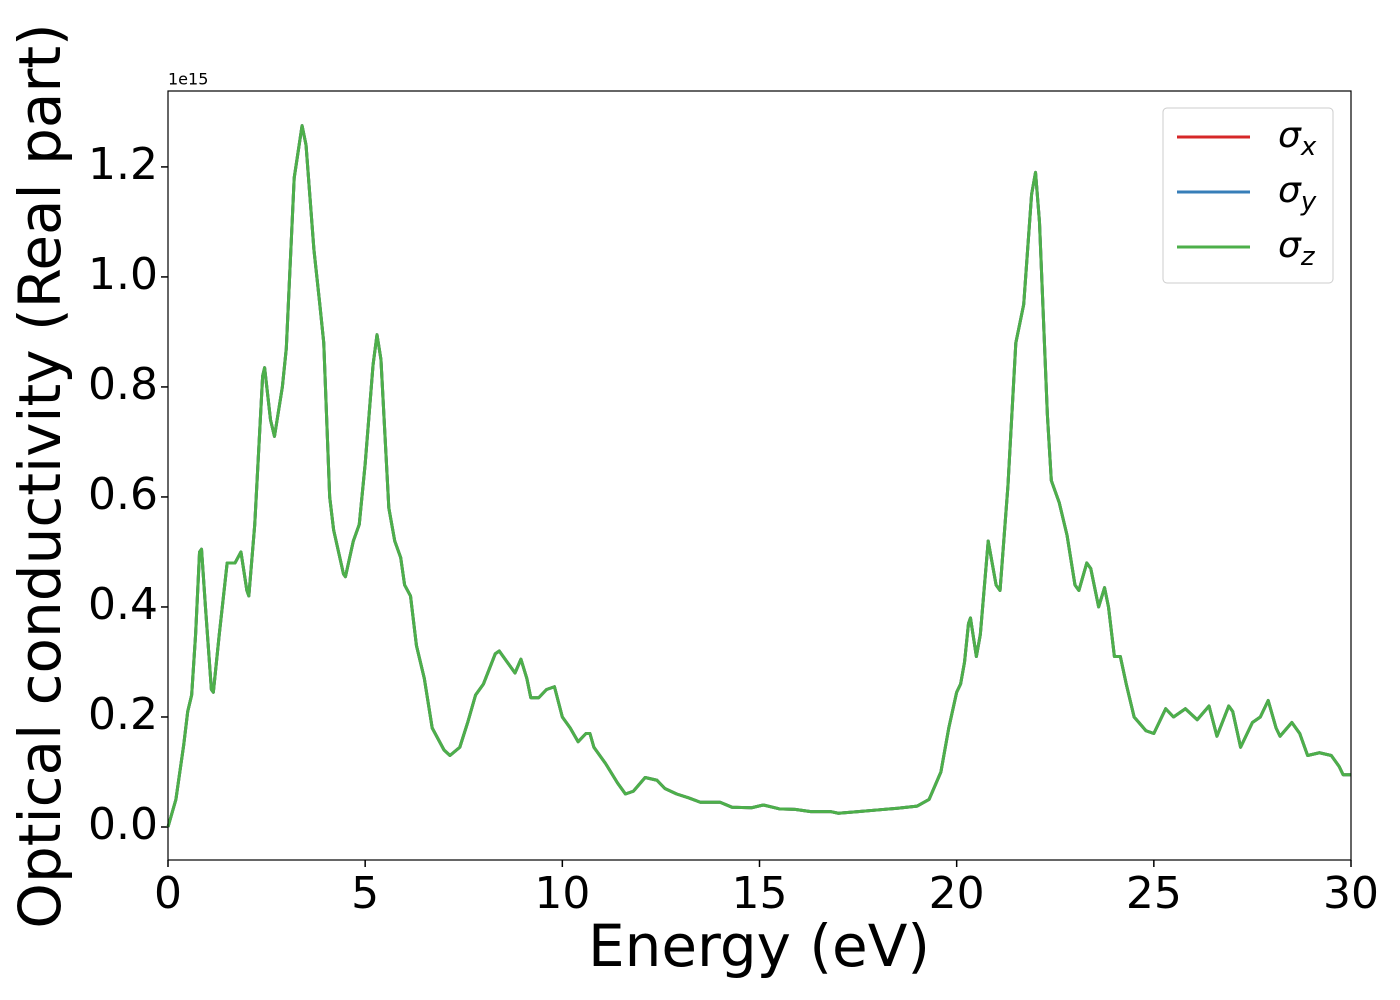  What do you see at coordinates (168, 893) in the screenshot?
I see `x-tick-label: 0` at bounding box center [168, 893].